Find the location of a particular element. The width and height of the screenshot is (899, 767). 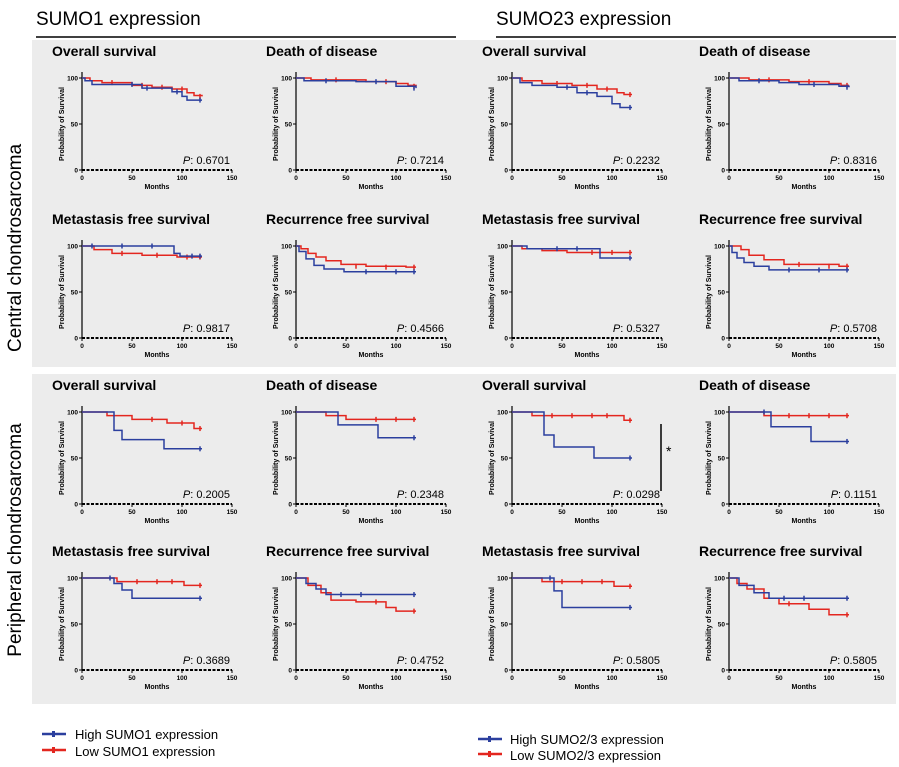

p-value: P: 0.5708 is located at coordinates (853, 329).